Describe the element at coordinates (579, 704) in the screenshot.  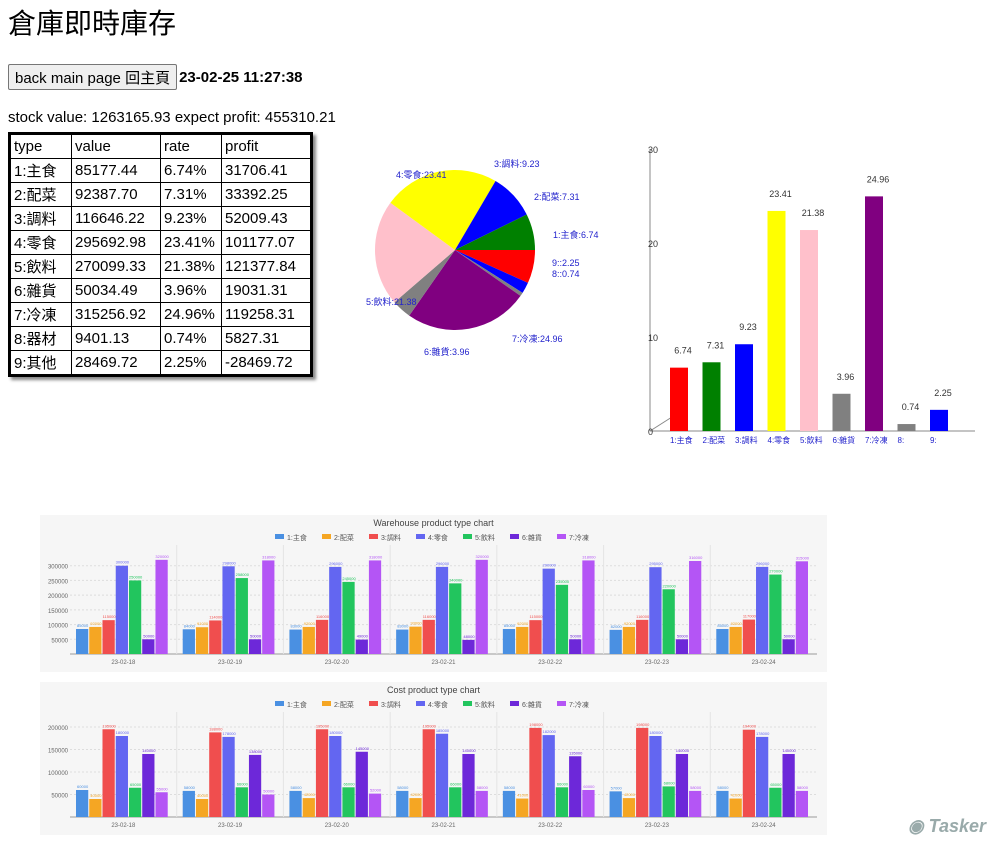
I see `legend-label: 7:冷凍` at that location.